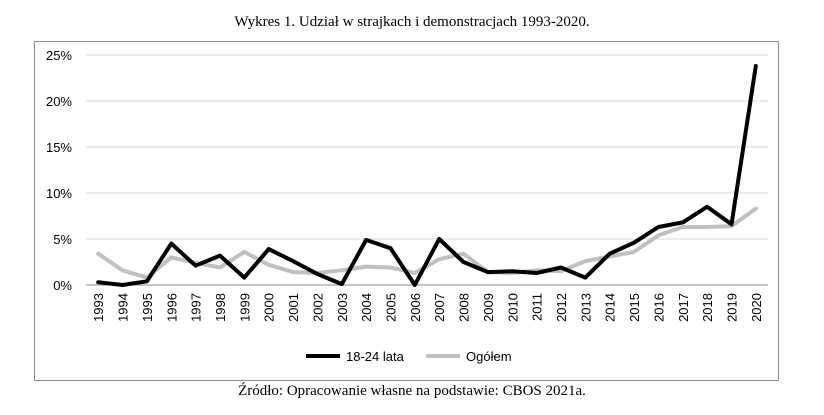 Image resolution: width=824 pixels, height=415 pixels. I want to click on y-tick-label: 25%, so click(59, 55).